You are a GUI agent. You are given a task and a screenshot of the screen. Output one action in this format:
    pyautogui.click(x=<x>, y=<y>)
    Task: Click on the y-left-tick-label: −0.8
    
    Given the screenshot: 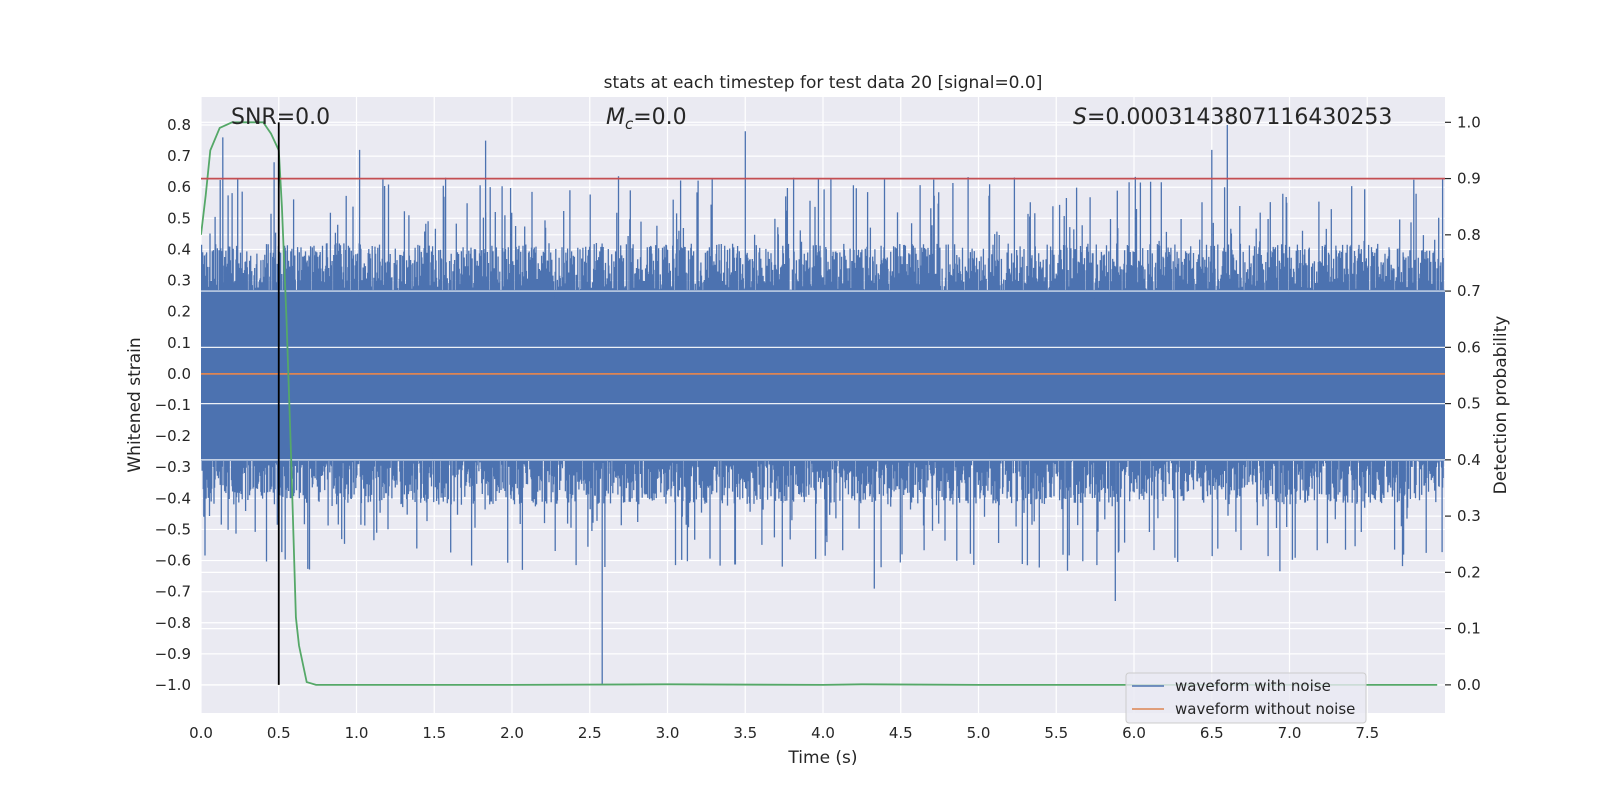 What is the action you would take?
    pyautogui.click(x=173, y=623)
    